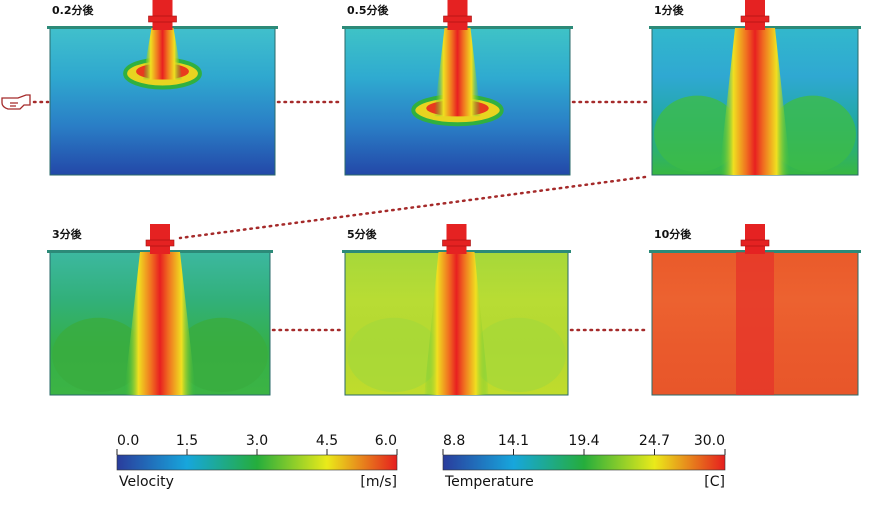 This screenshot has width=870, height=510. I want to click on panel-label: 1分後, so click(669, 10).